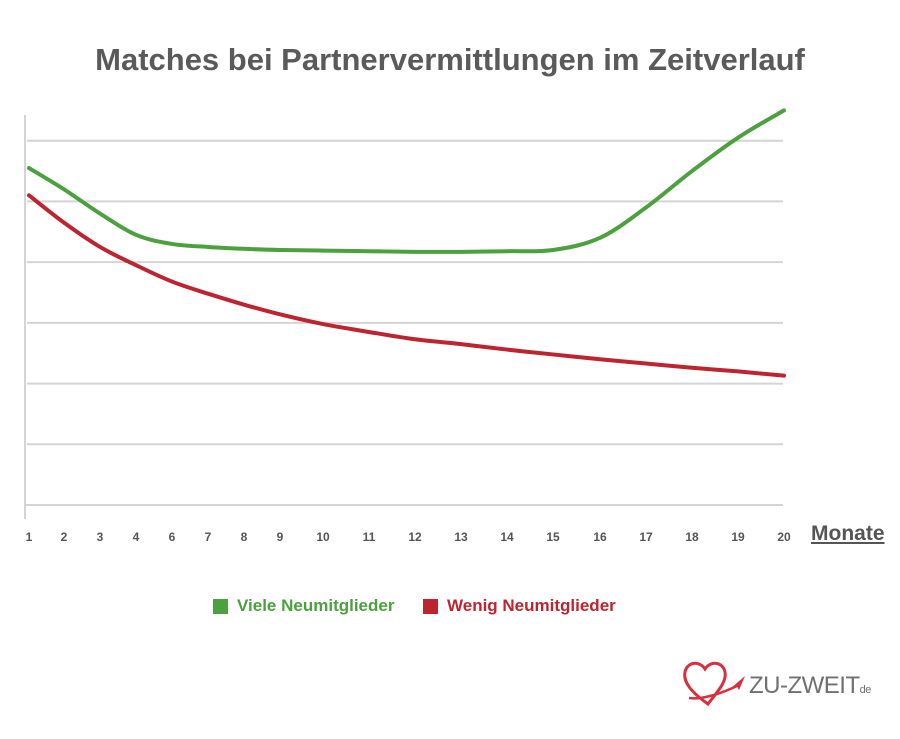  I want to click on x-tick-label: 15, so click(553, 537).